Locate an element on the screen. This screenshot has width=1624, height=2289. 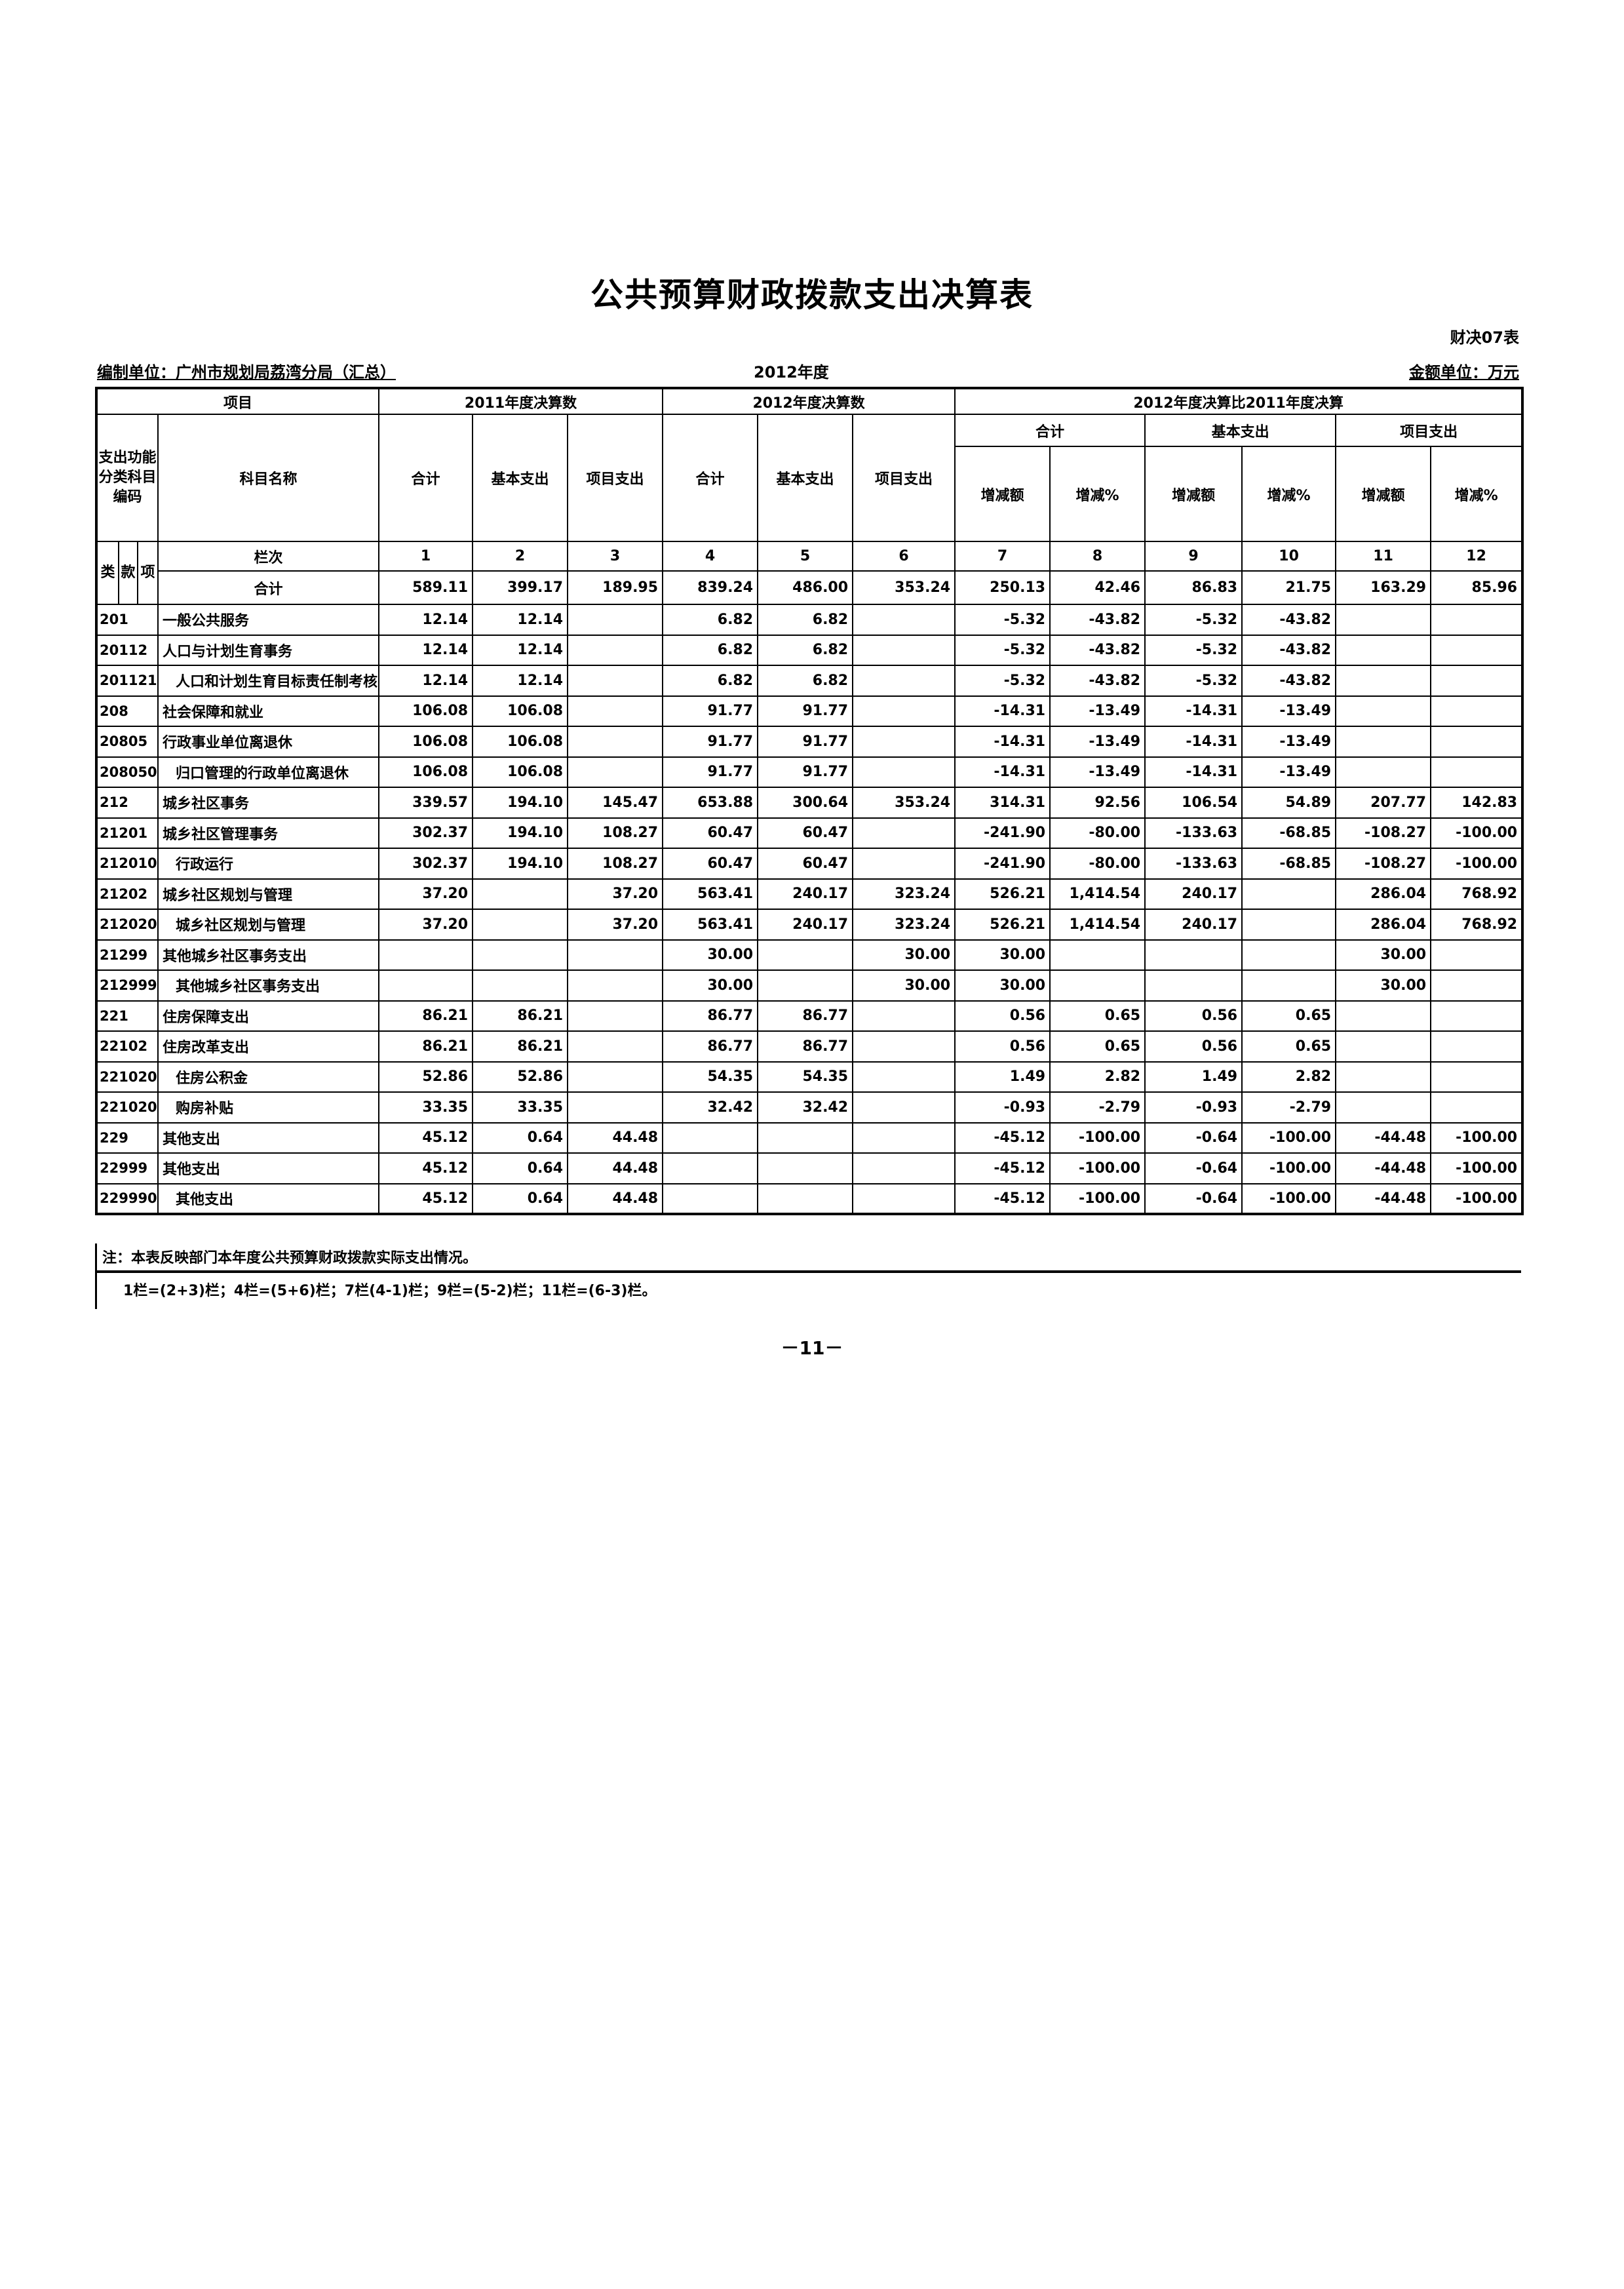
cell-value: 86.77 is located at coordinates (805, 1046).